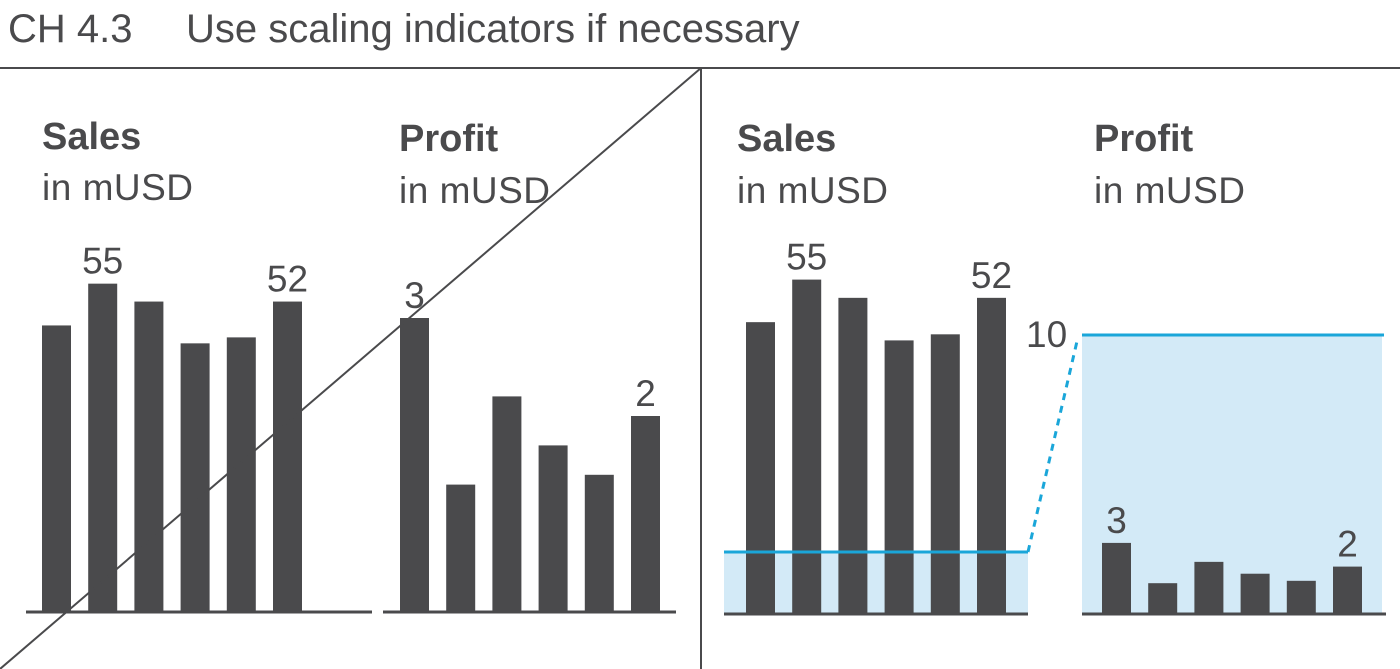 The height and width of the screenshot is (669, 1400). What do you see at coordinates (1053, 444) in the screenshot?
I see `scale-connector-line` at bounding box center [1053, 444].